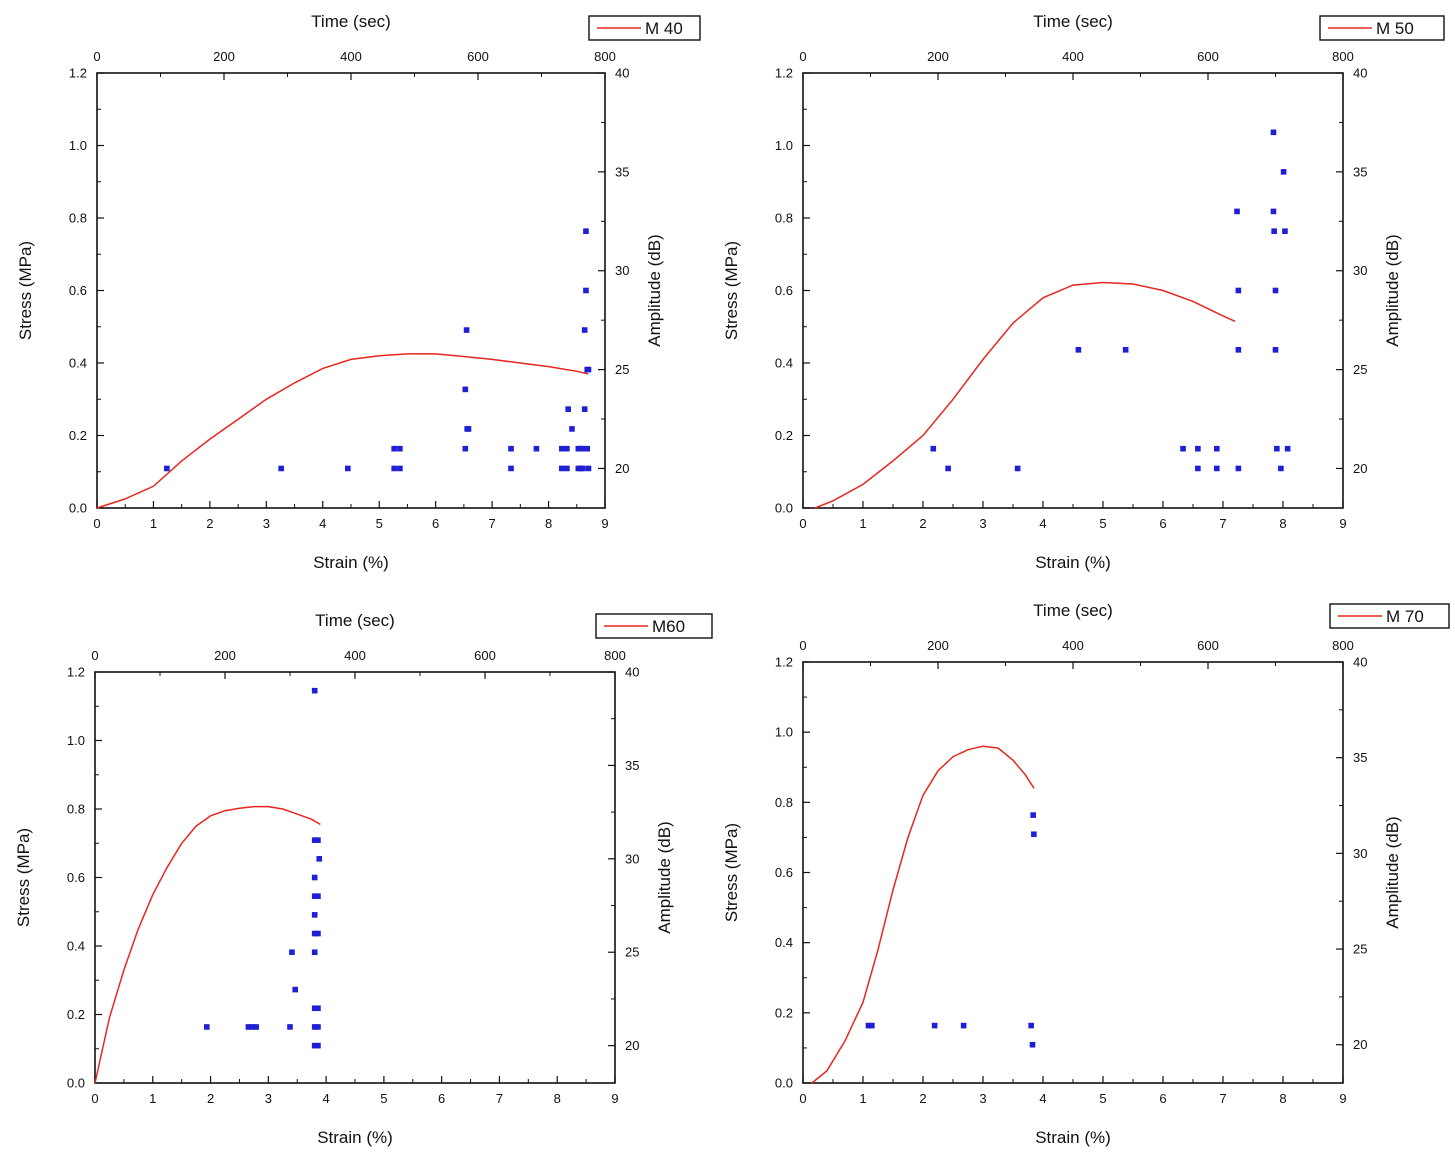  Describe the element at coordinates (351, 562) in the screenshot. I see `x-axis-title: Strain (%)` at that location.